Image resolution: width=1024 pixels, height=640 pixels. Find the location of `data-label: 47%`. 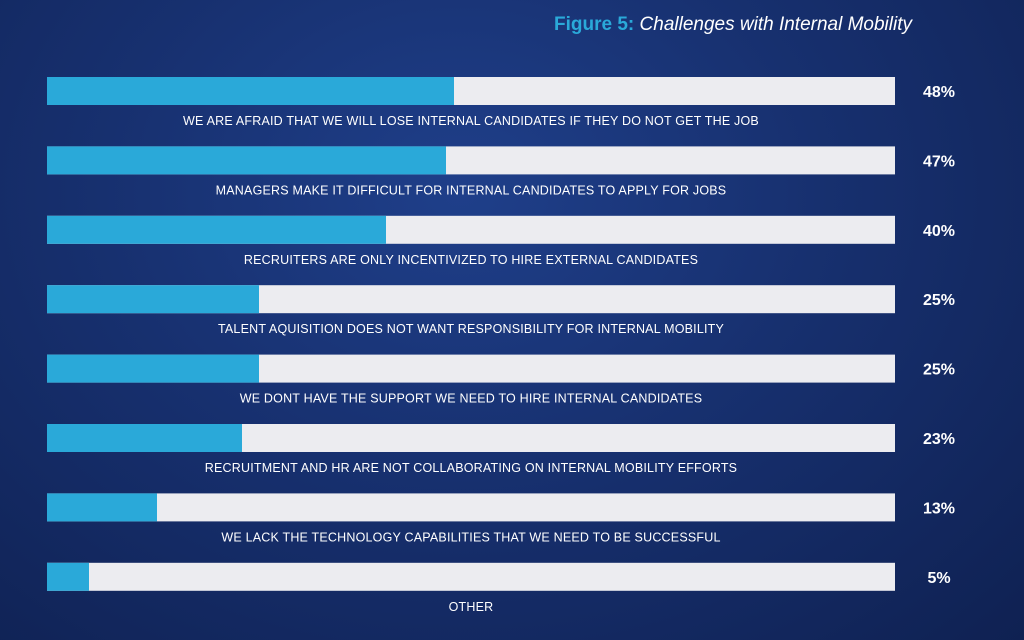

data-label: 47% is located at coordinates (939, 161).